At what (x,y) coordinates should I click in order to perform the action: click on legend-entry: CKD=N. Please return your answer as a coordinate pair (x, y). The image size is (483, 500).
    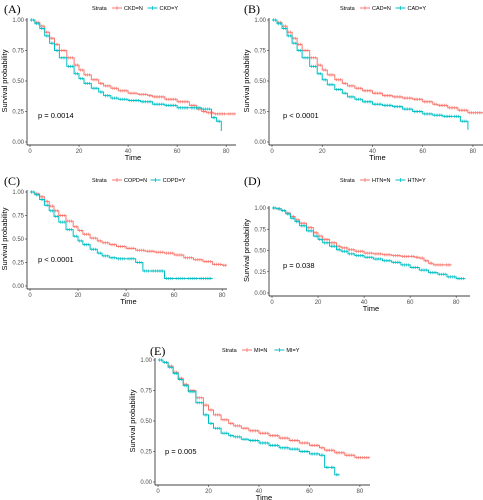
    Looking at the image, I should click on (133, 9).